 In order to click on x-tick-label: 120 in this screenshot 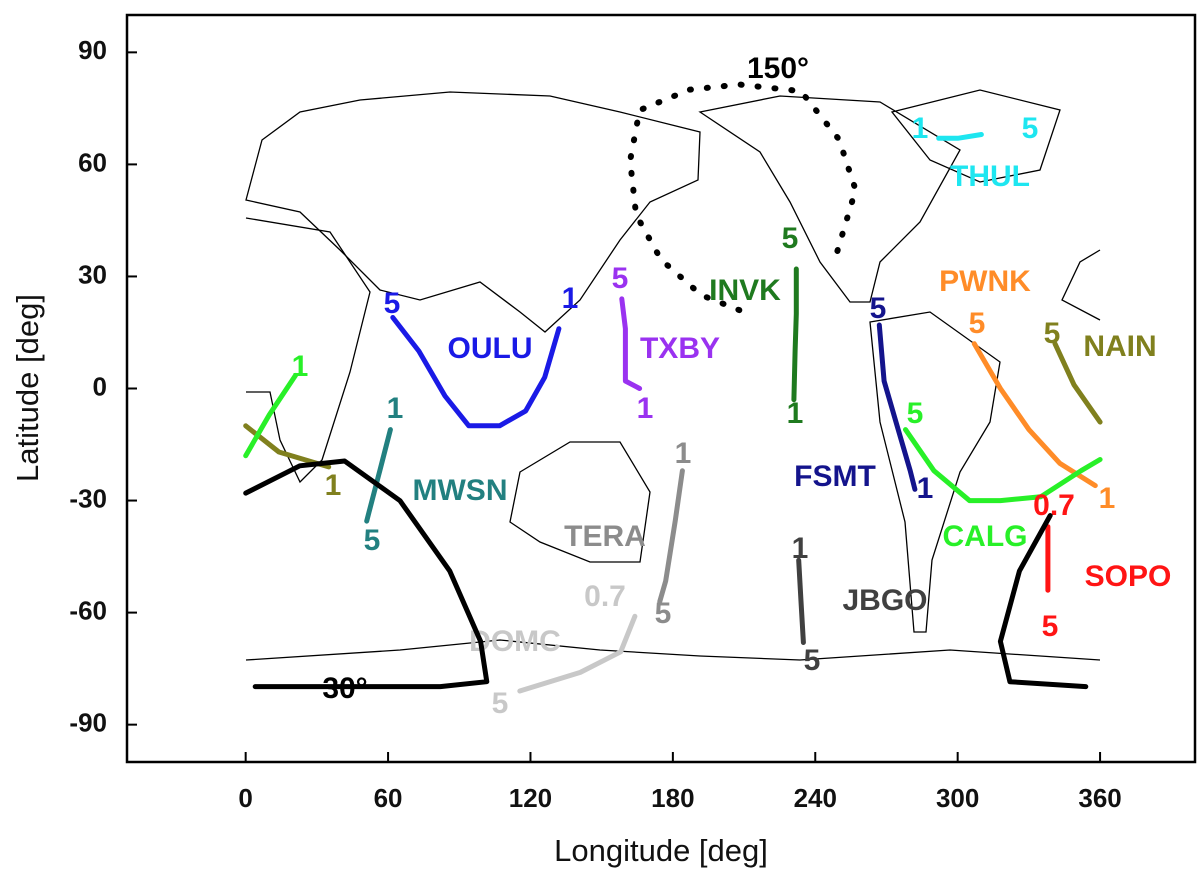, I will do `click(530, 798)`.